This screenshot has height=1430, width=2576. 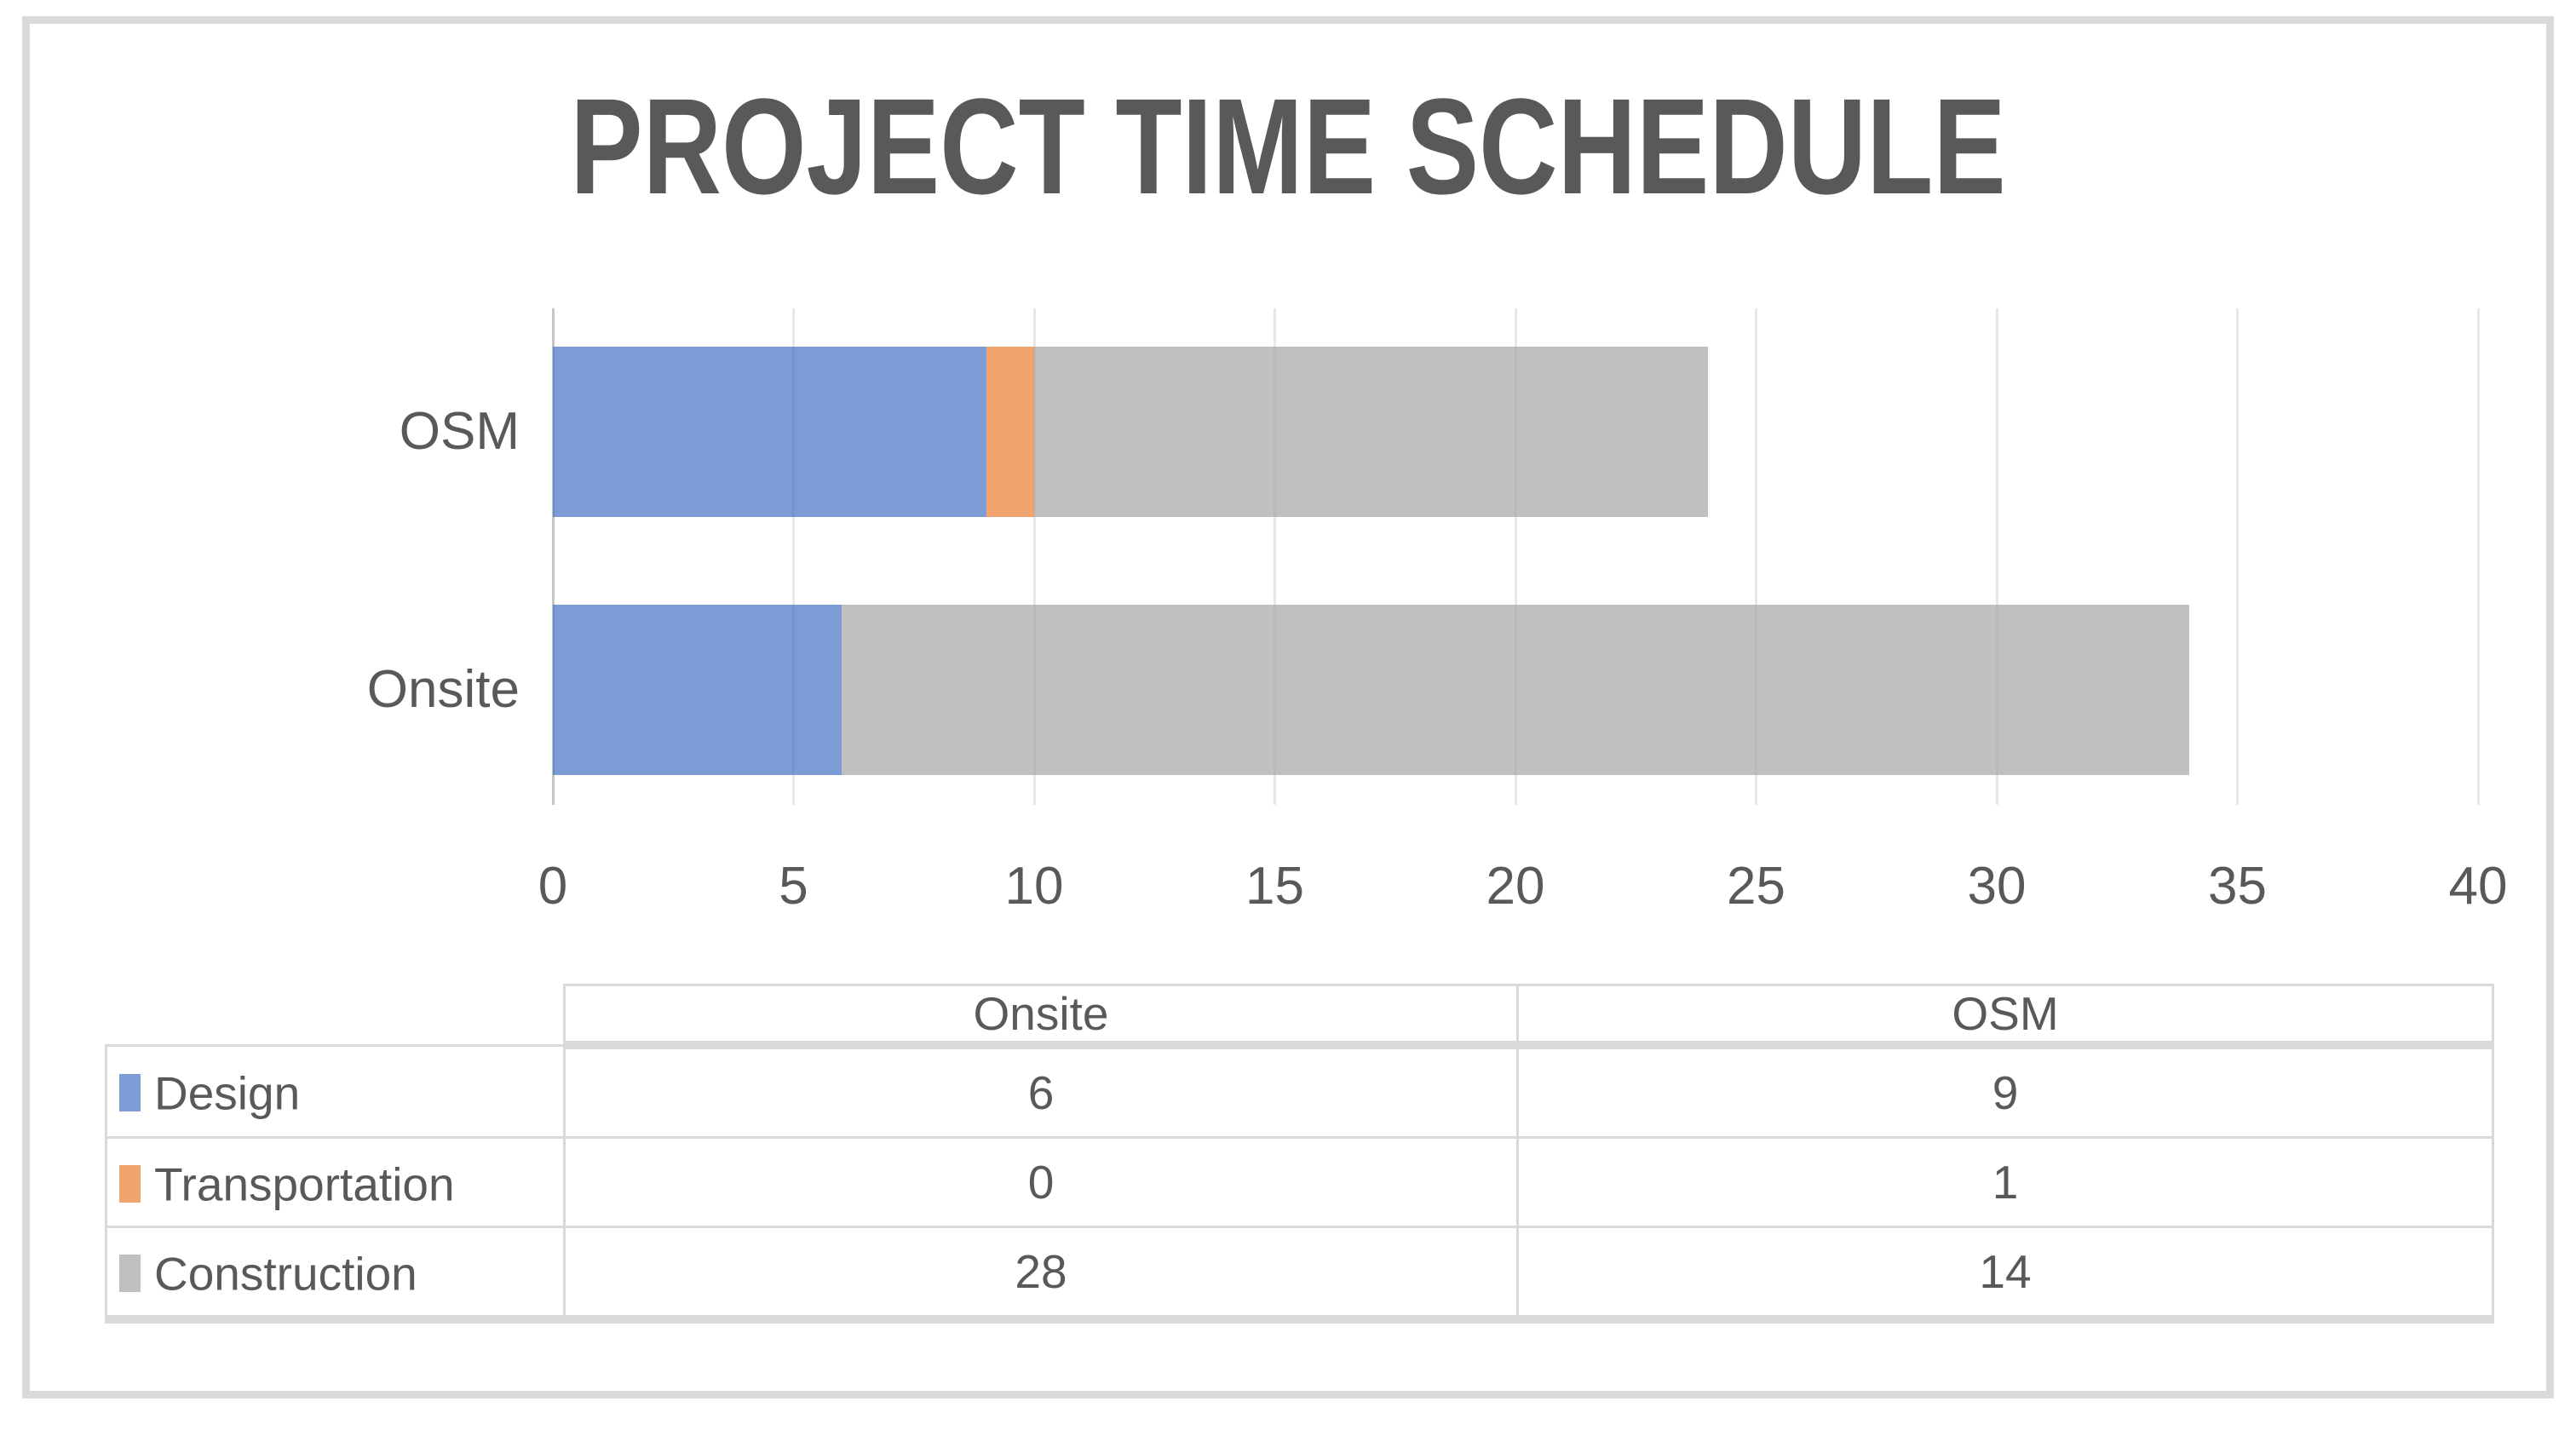 I want to click on table-corner-cell, so click(x=336, y=1015).